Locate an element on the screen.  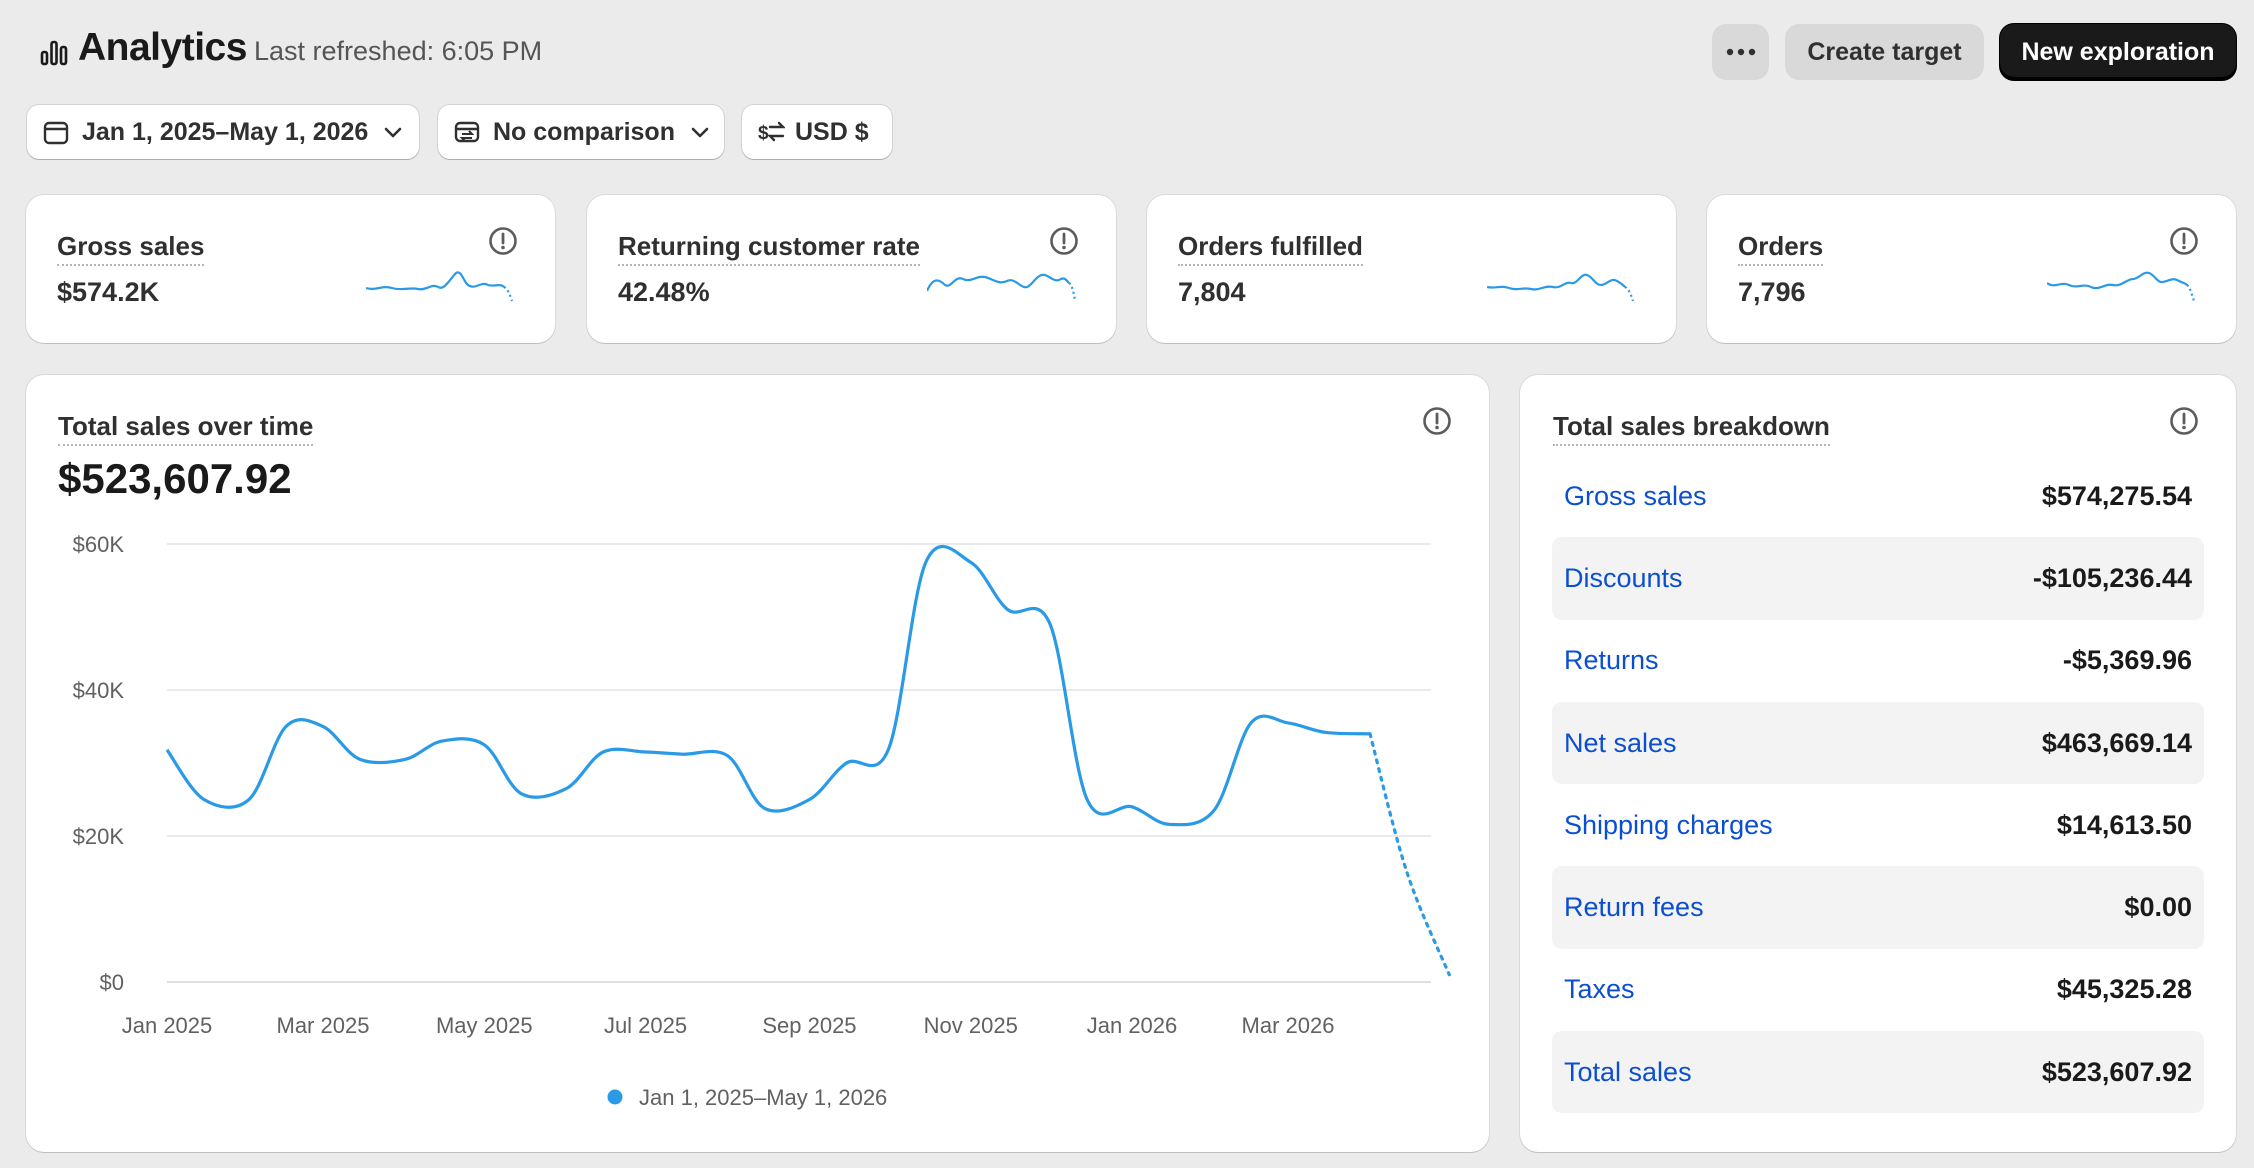
breakdown-value: -$5,369.96 is located at coordinates (2127, 660).